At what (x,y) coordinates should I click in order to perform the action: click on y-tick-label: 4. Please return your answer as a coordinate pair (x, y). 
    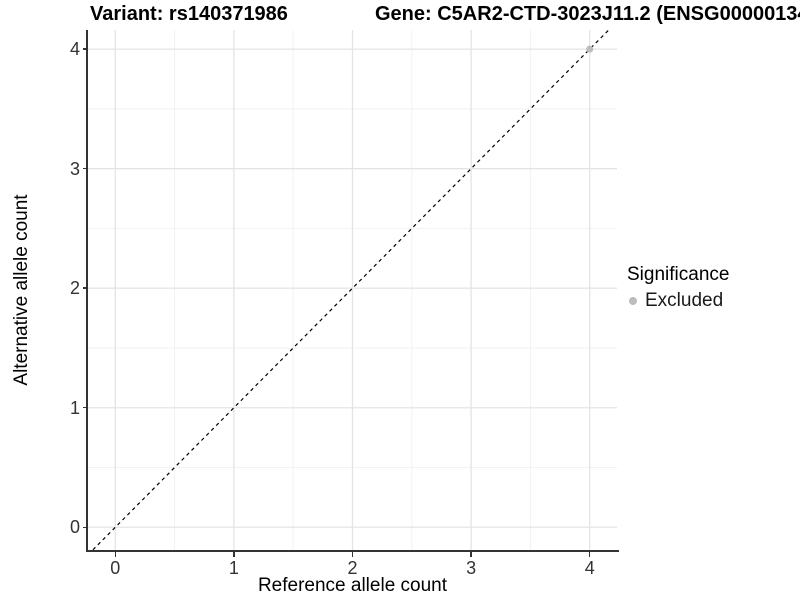
    Looking at the image, I should click on (74, 49).